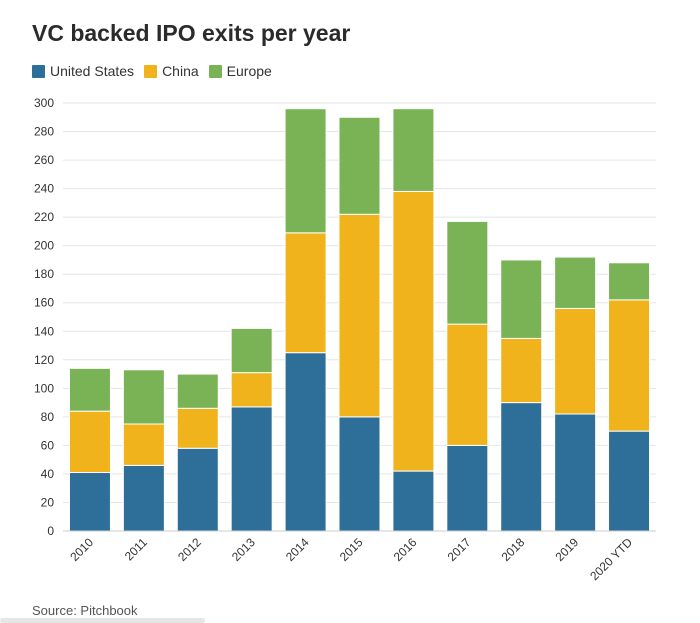 This screenshot has width=700, height=623. What do you see at coordinates (44, 189) in the screenshot?
I see `y-tick-label: 240` at bounding box center [44, 189].